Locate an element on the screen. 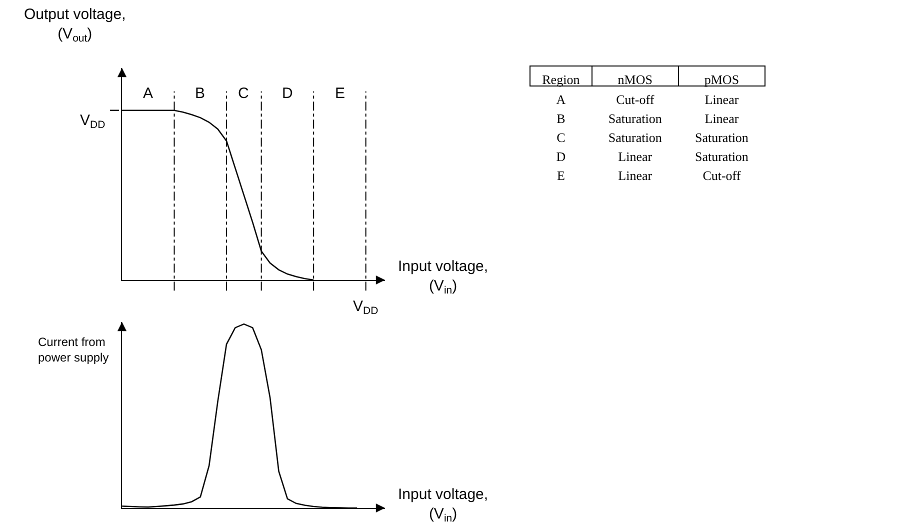 The image size is (905, 532). category-label: C is located at coordinates (561, 137).